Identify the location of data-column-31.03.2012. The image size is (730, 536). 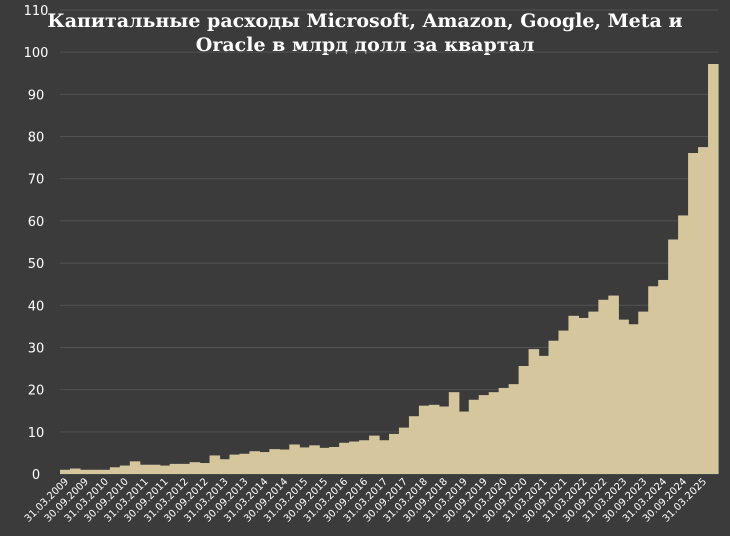
(185, 468).